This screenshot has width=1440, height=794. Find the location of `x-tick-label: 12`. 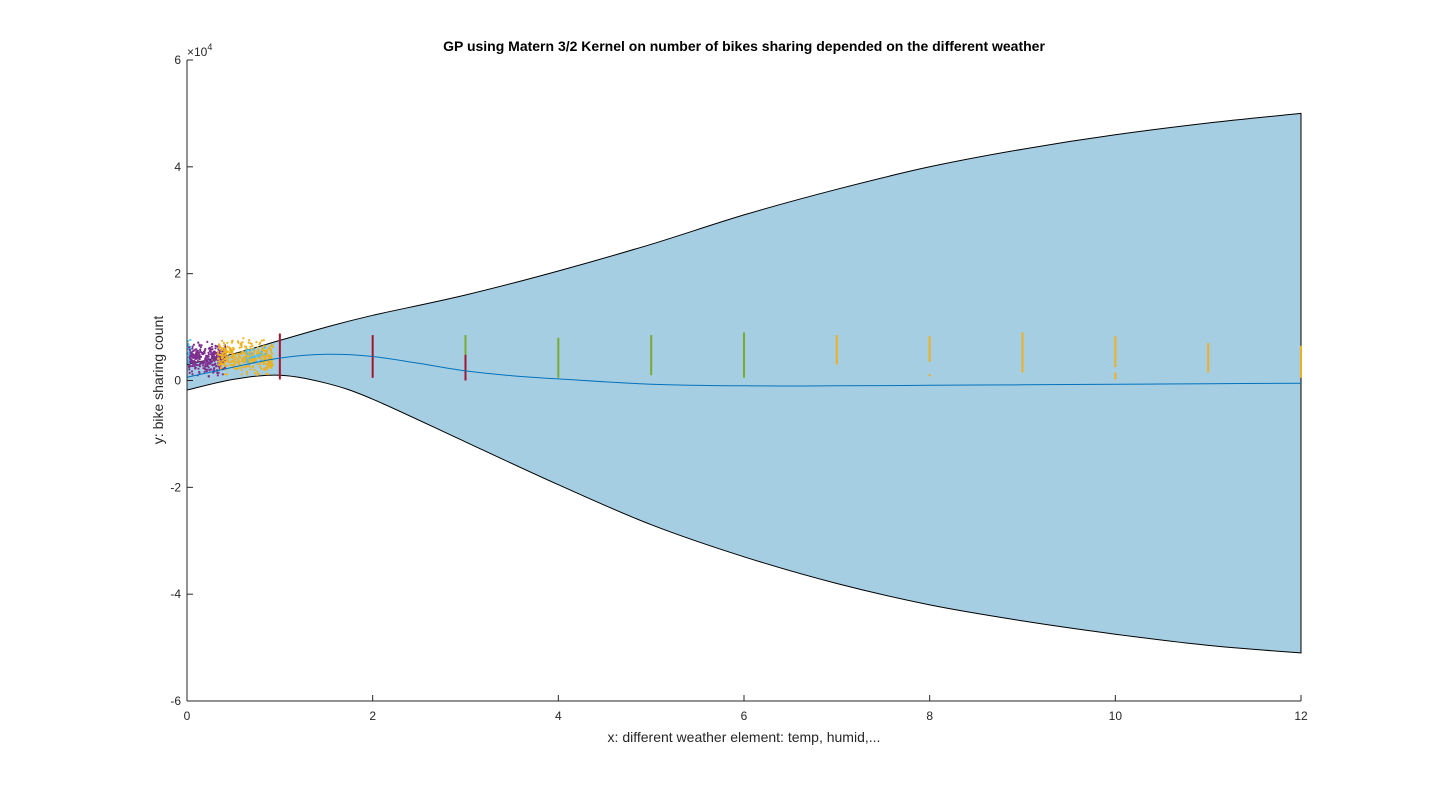

x-tick-label: 12 is located at coordinates (1301, 716).